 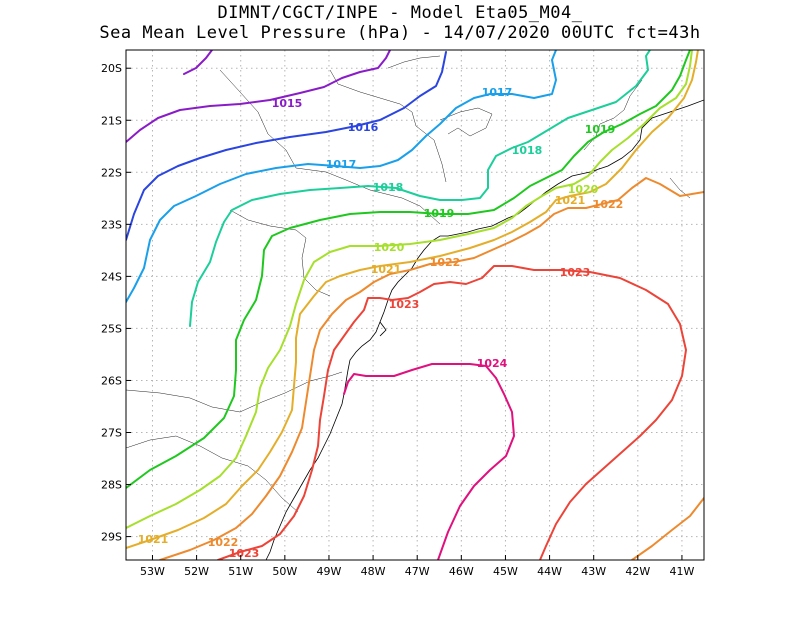 I want to click on lat-tick-label: 29S, so click(x=111, y=537).